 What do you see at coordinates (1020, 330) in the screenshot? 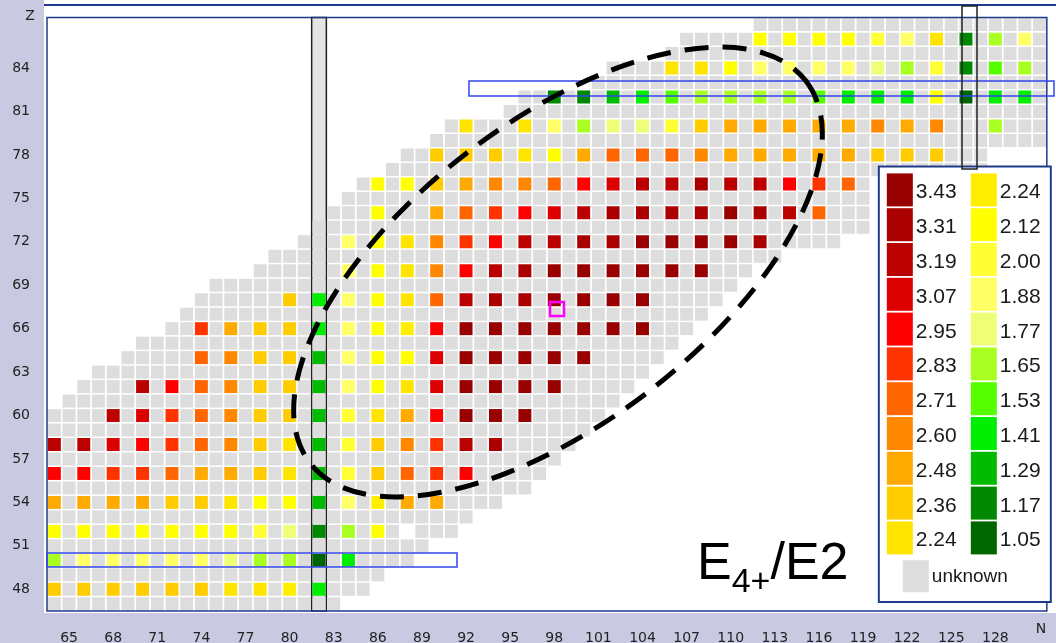
I see `legend-label: 1.77` at bounding box center [1020, 330].